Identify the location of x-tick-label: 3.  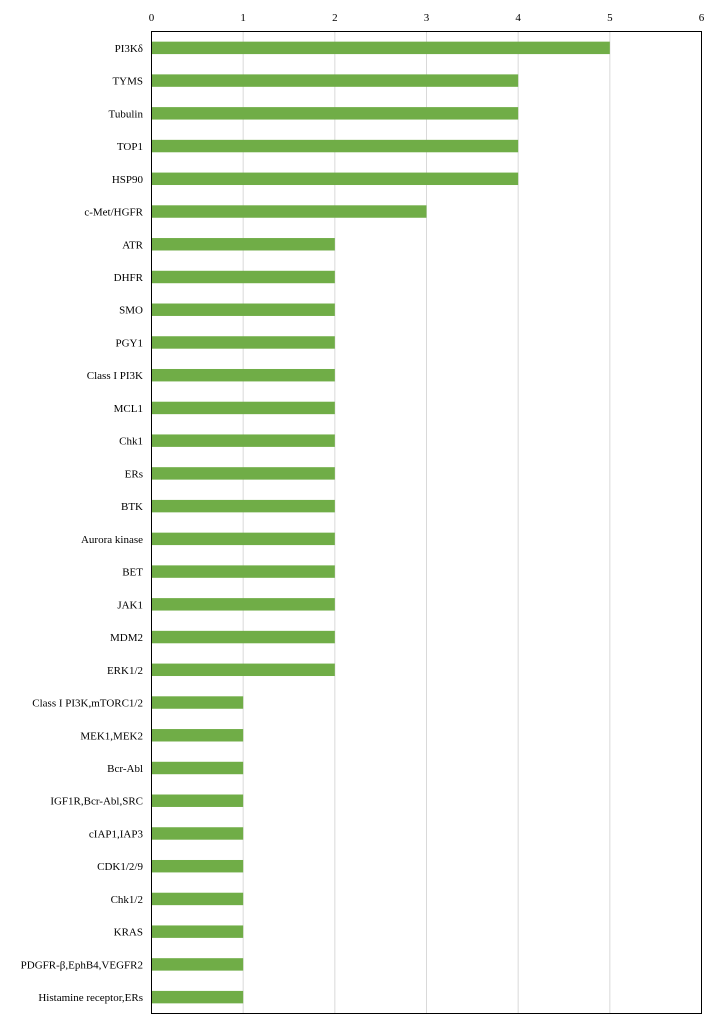
(427, 18).